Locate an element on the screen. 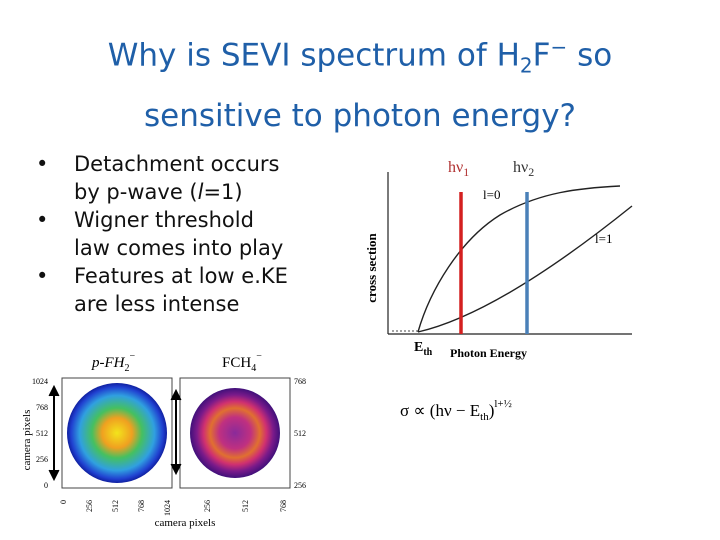 The height and width of the screenshot is (540, 720). left-image is located at coordinates (117, 433).